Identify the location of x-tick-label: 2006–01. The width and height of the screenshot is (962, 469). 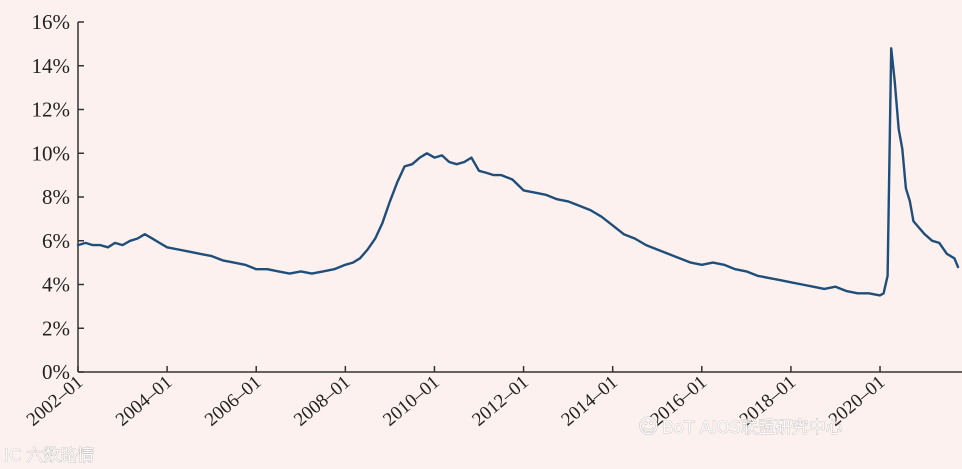
(233, 401).